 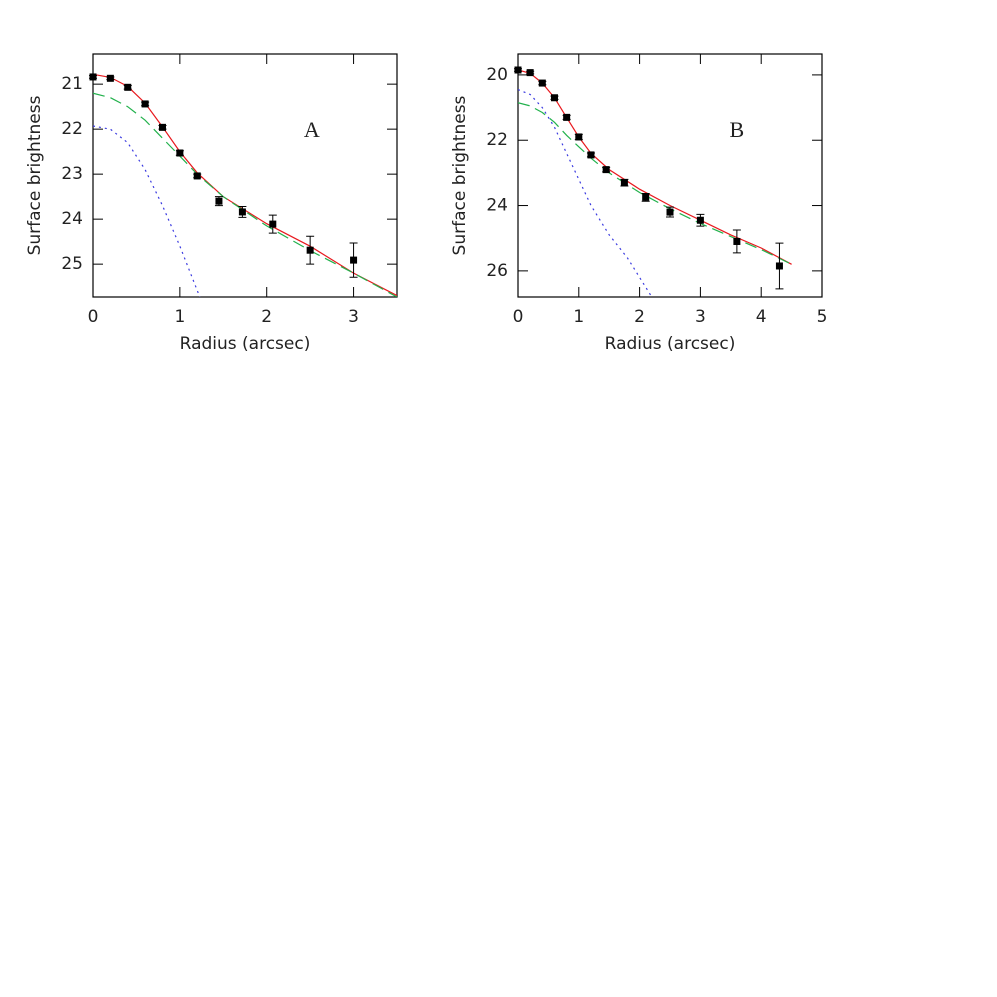 What do you see at coordinates (72, 174) in the screenshot?
I see `y-tick-label: 23` at bounding box center [72, 174].